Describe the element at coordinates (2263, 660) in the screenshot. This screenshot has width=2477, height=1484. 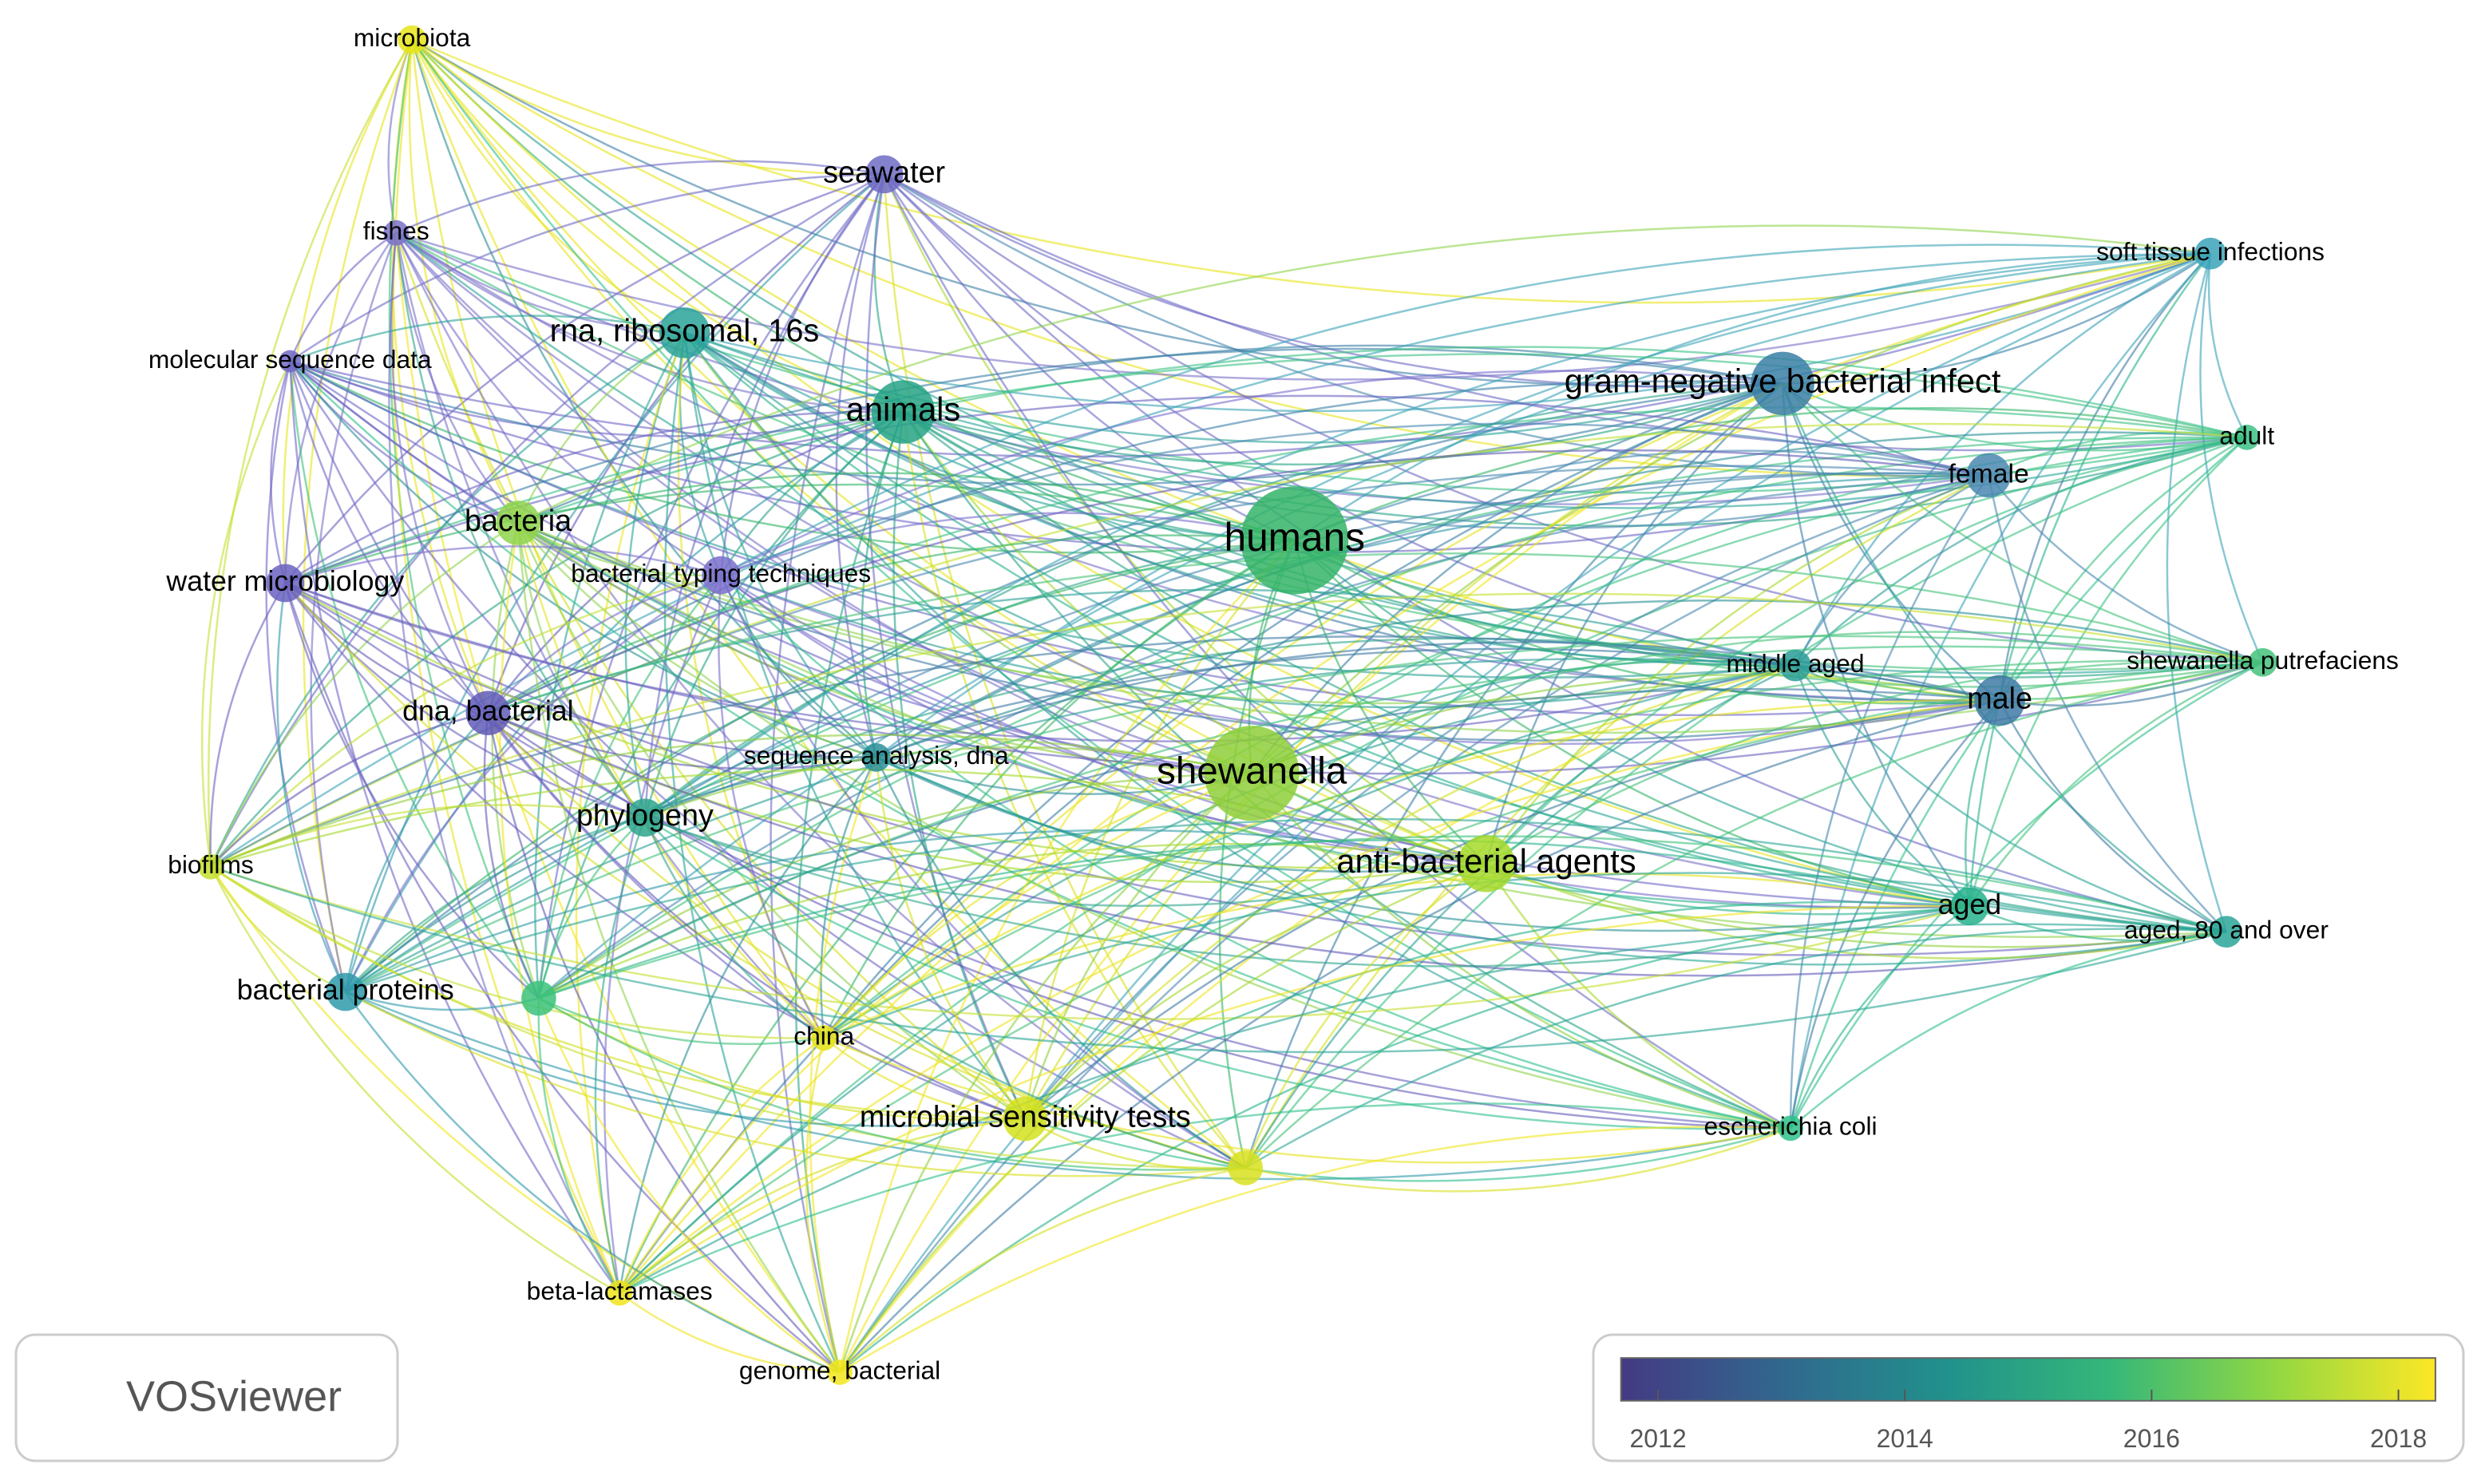
I see `node-label: shewanella putrefaciens` at that location.